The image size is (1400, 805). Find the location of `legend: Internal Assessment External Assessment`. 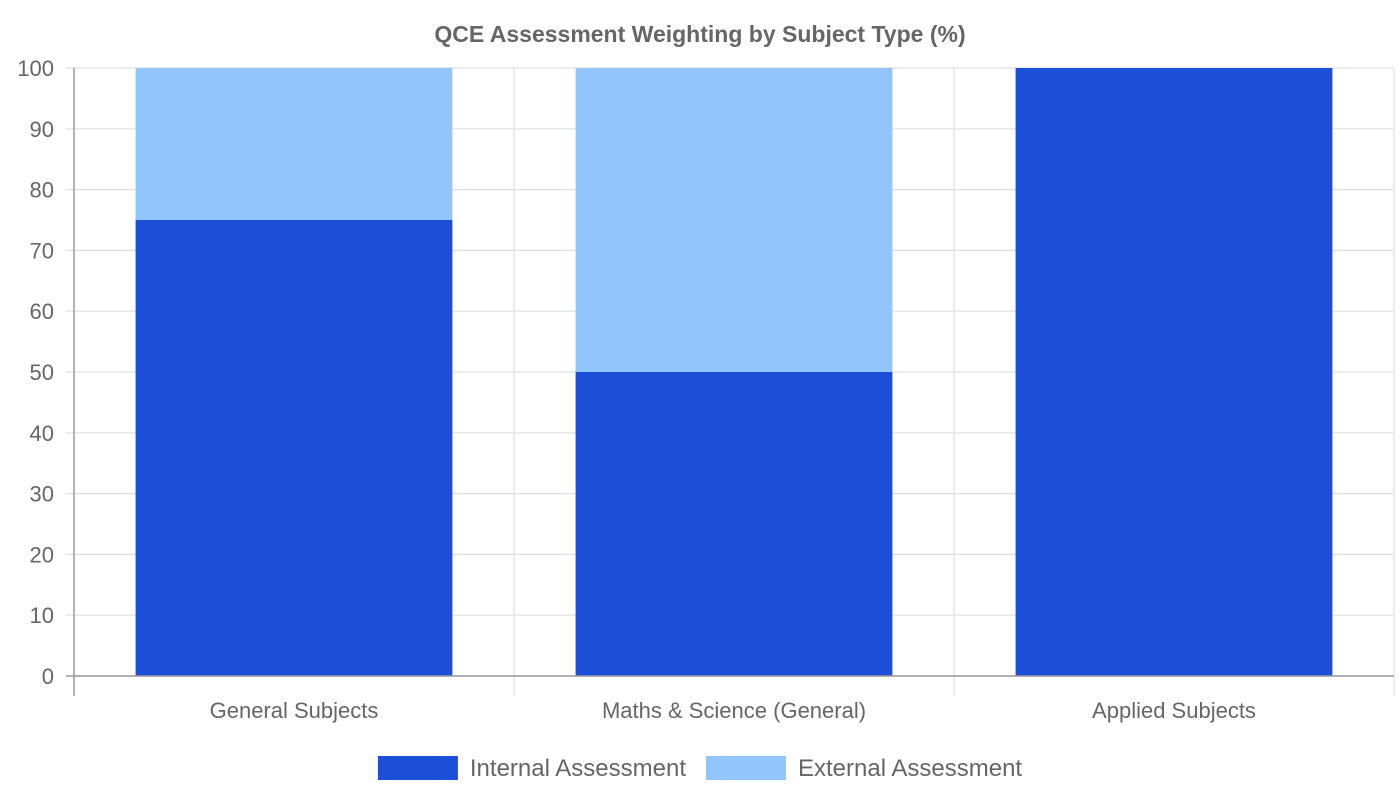

legend: Internal Assessment External Assessment is located at coordinates (699, 768).